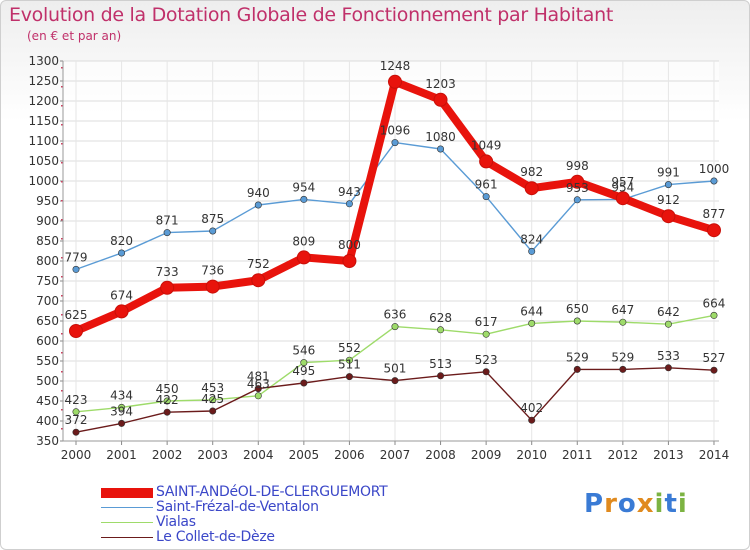  What do you see at coordinates (301, 492) in the screenshot?
I see `legend-item-1: SAINT-ANDéOL-DE-CLERGUEMORT` at bounding box center [301, 492].